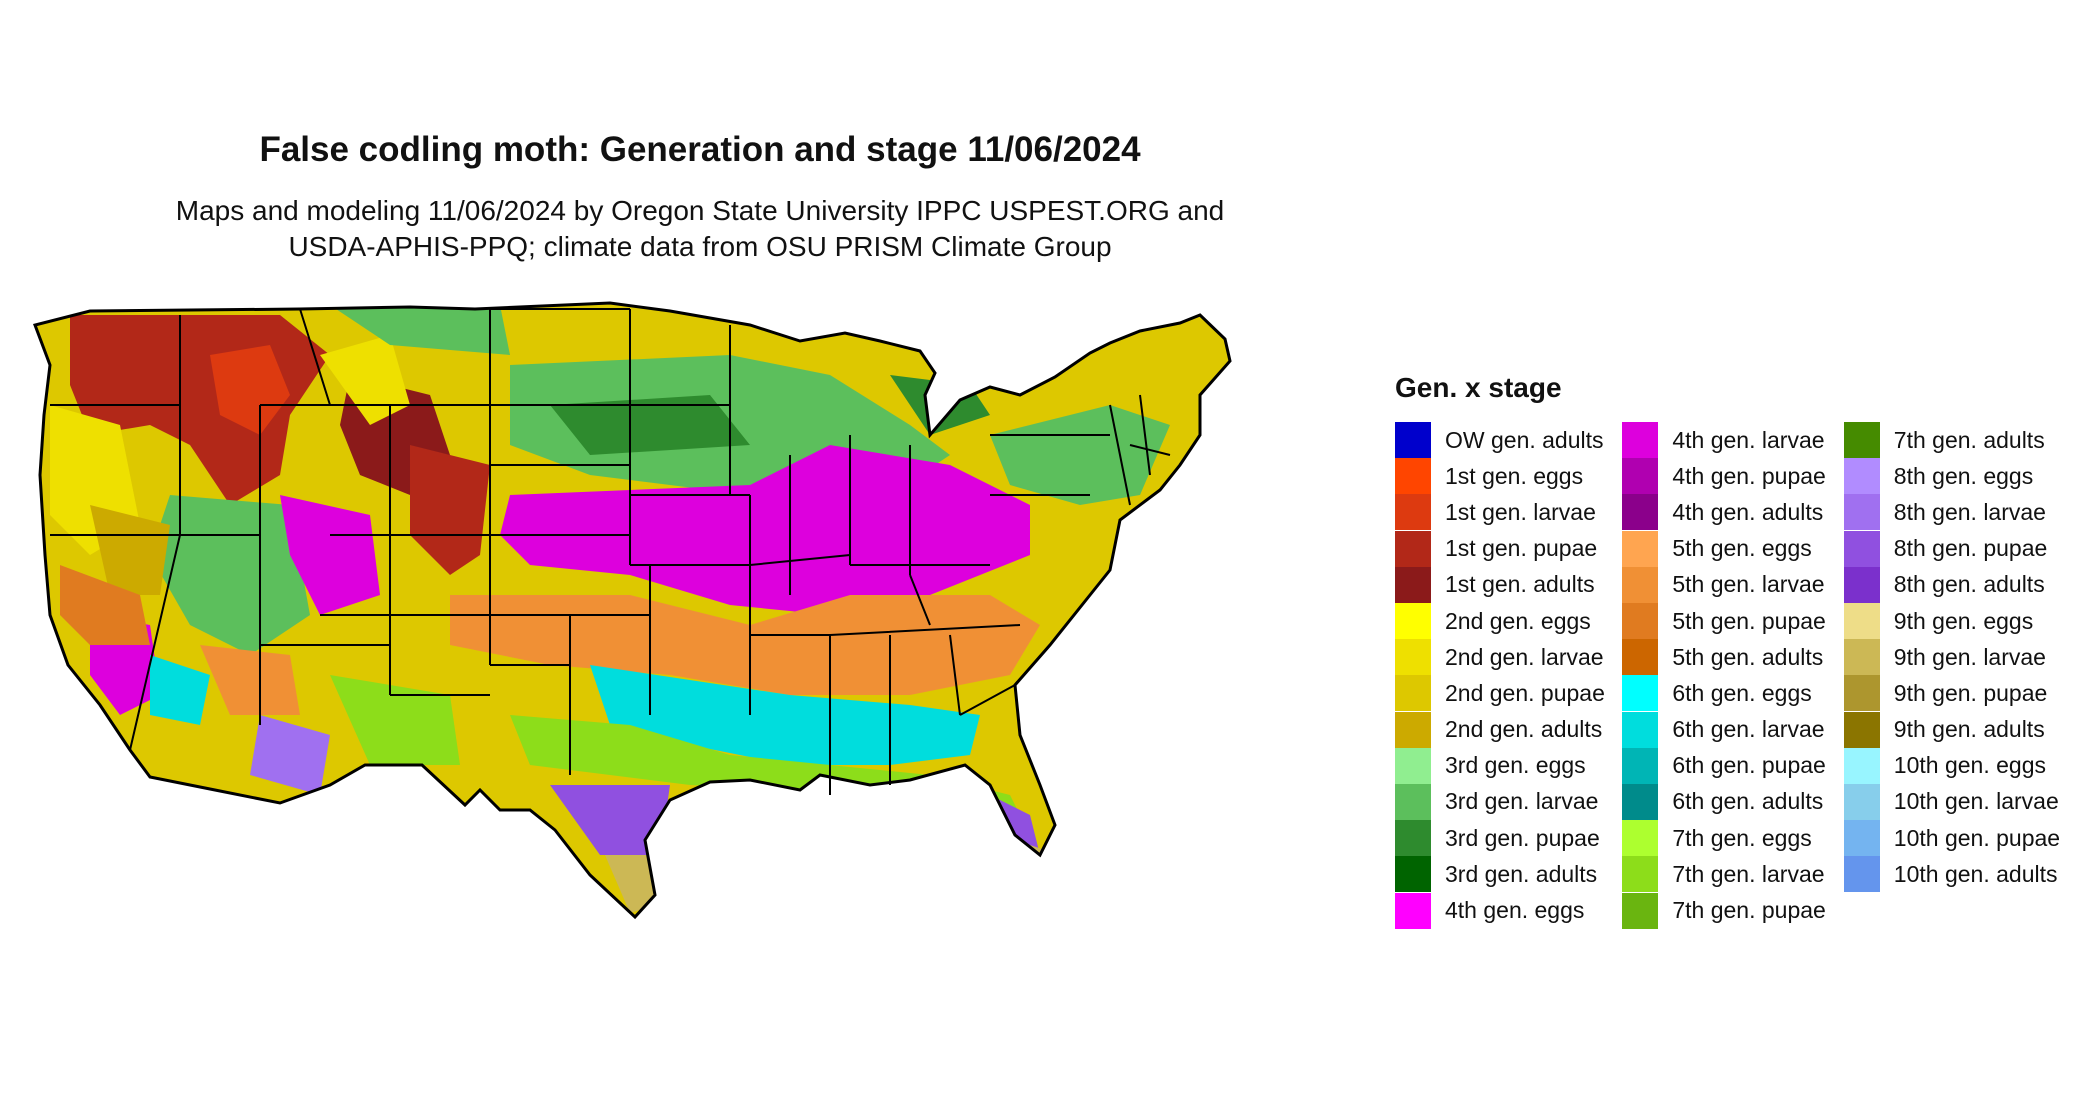 The width and height of the screenshot is (2100, 1116). I want to click on legend-label: 7th gen. pupae, so click(1749, 910).